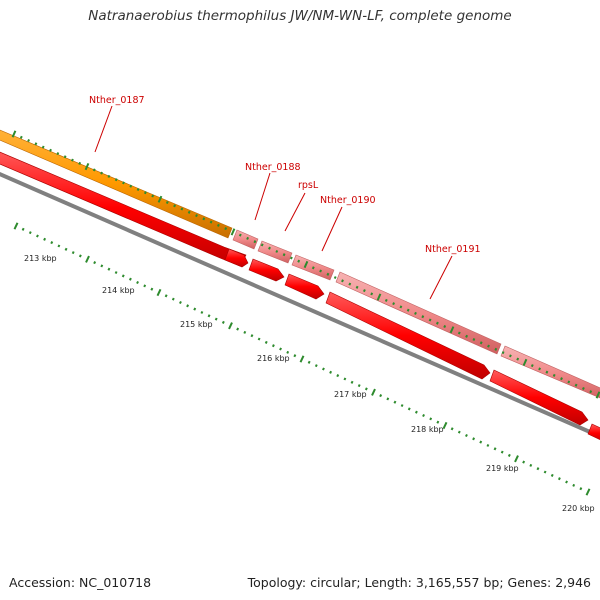 The height and width of the screenshot is (600, 600). What do you see at coordinates (539, 397) in the screenshot?
I see `feature-next-red-arrow` at bounding box center [539, 397].